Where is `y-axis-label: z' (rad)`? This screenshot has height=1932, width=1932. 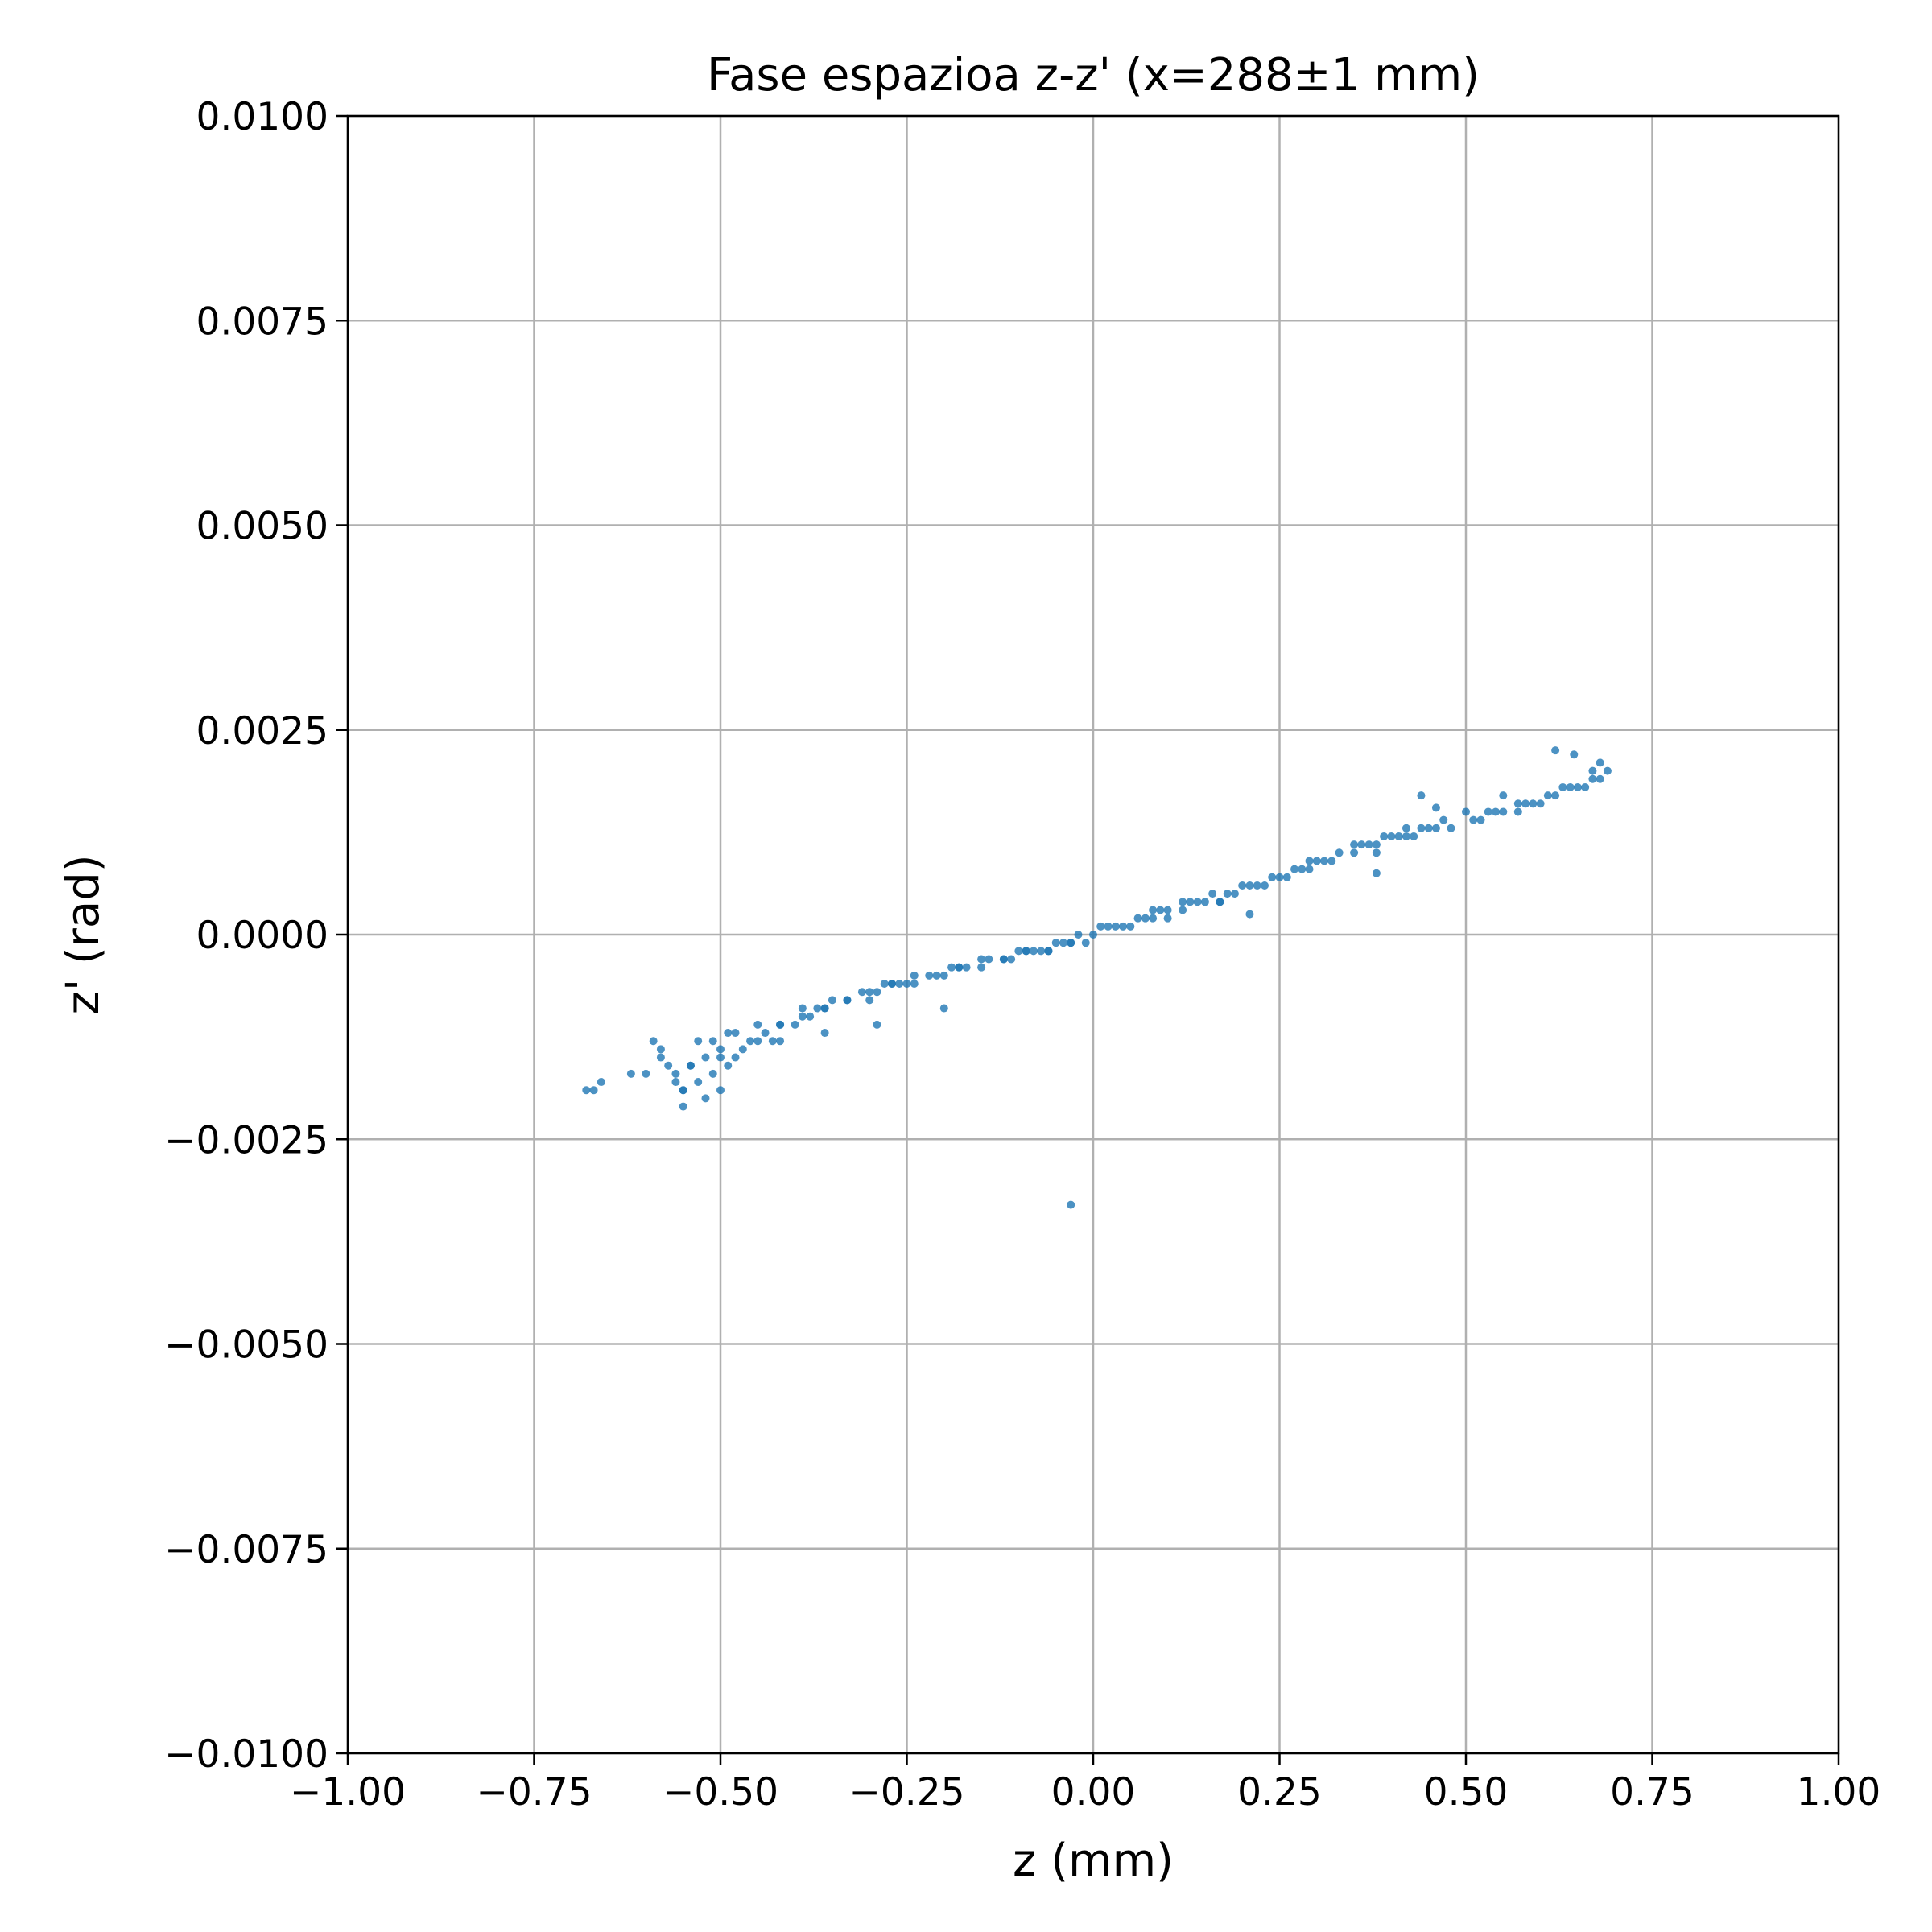
y-axis-label: z' (rad) is located at coordinates (83, 934).